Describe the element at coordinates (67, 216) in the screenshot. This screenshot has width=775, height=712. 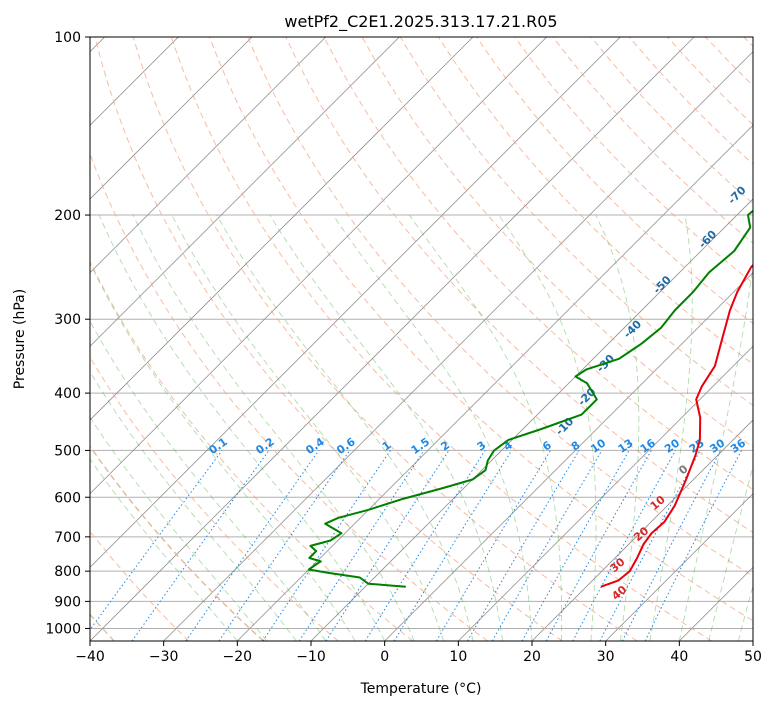
I see `y-tick-label: 200` at that location.